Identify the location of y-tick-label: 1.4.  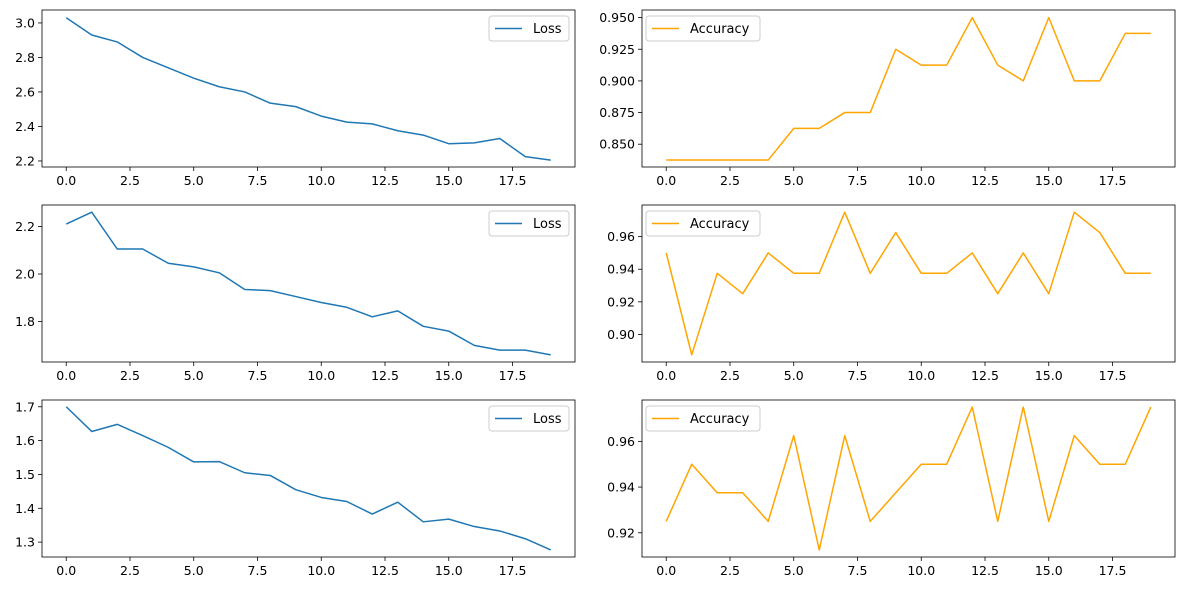
(25, 508).